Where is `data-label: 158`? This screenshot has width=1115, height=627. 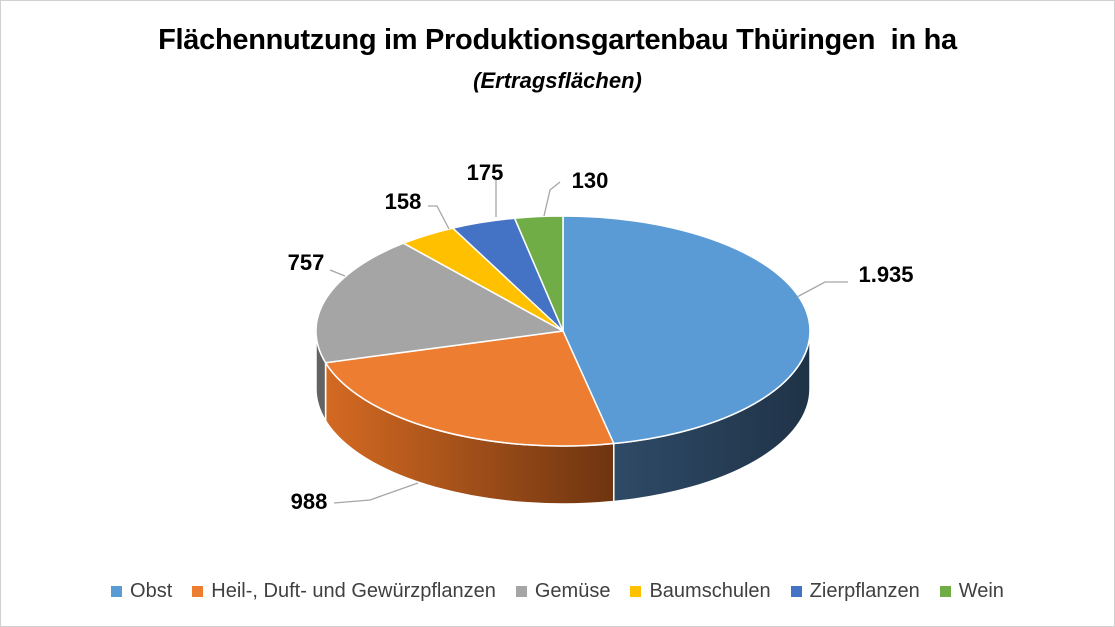
data-label: 158 is located at coordinates (403, 201).